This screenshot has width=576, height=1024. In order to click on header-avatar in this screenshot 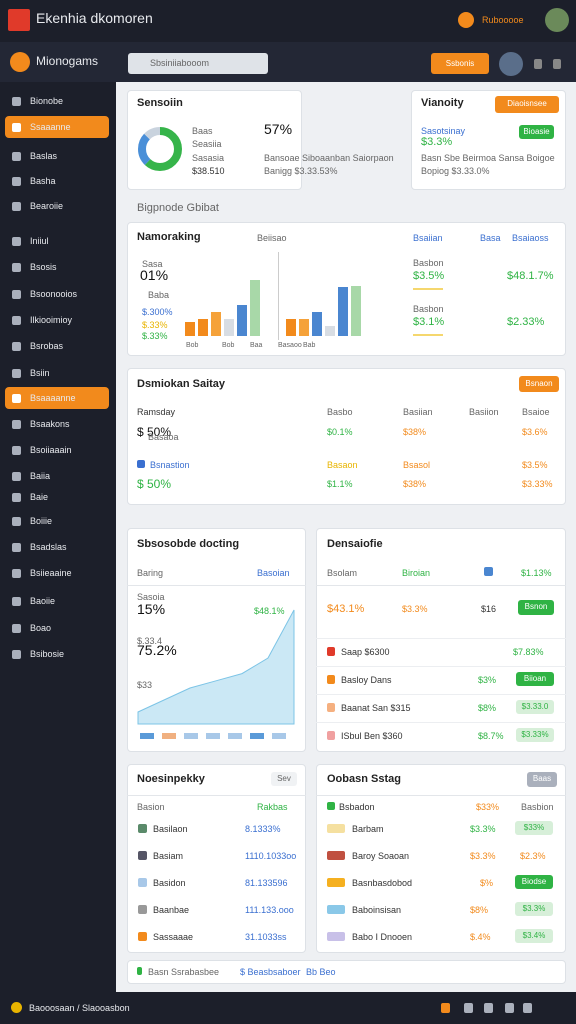, I will do `click(511, 64)`.